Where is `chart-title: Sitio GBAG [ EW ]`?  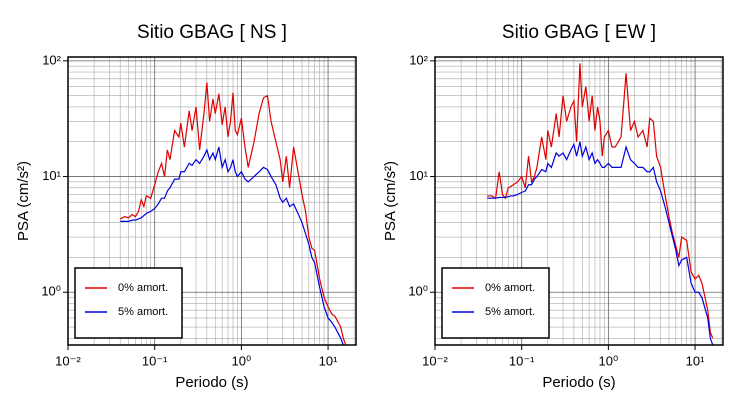 chart-title: Sitio GBAG [ EW ] is located at coordinates (579, 32).